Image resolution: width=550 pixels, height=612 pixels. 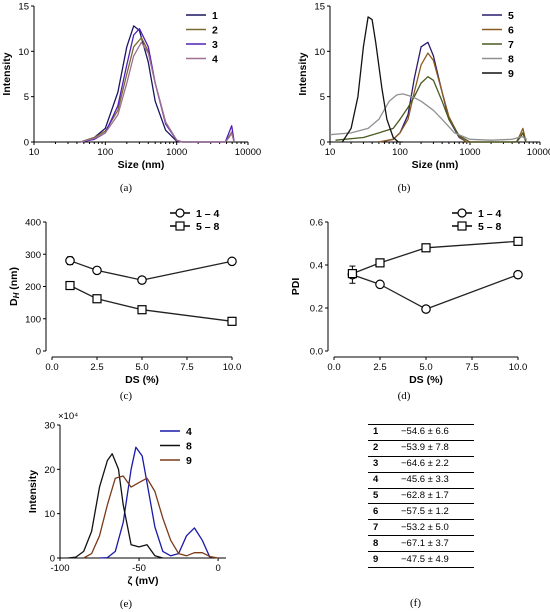 I want to click on legend-label: 9, so click(x=189, y=461).